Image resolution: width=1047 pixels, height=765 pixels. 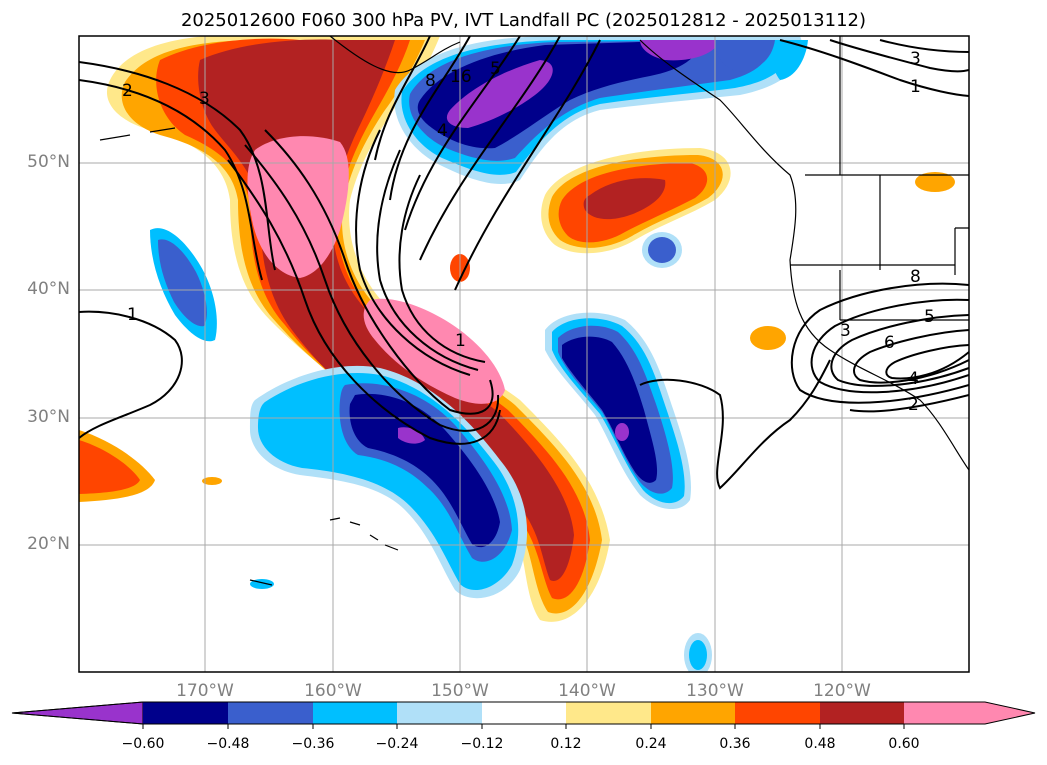 What do you see at coordinates (460, 691) in the screenshot?
I see `lon-label: 150°W` at bounding box center [460, 691].